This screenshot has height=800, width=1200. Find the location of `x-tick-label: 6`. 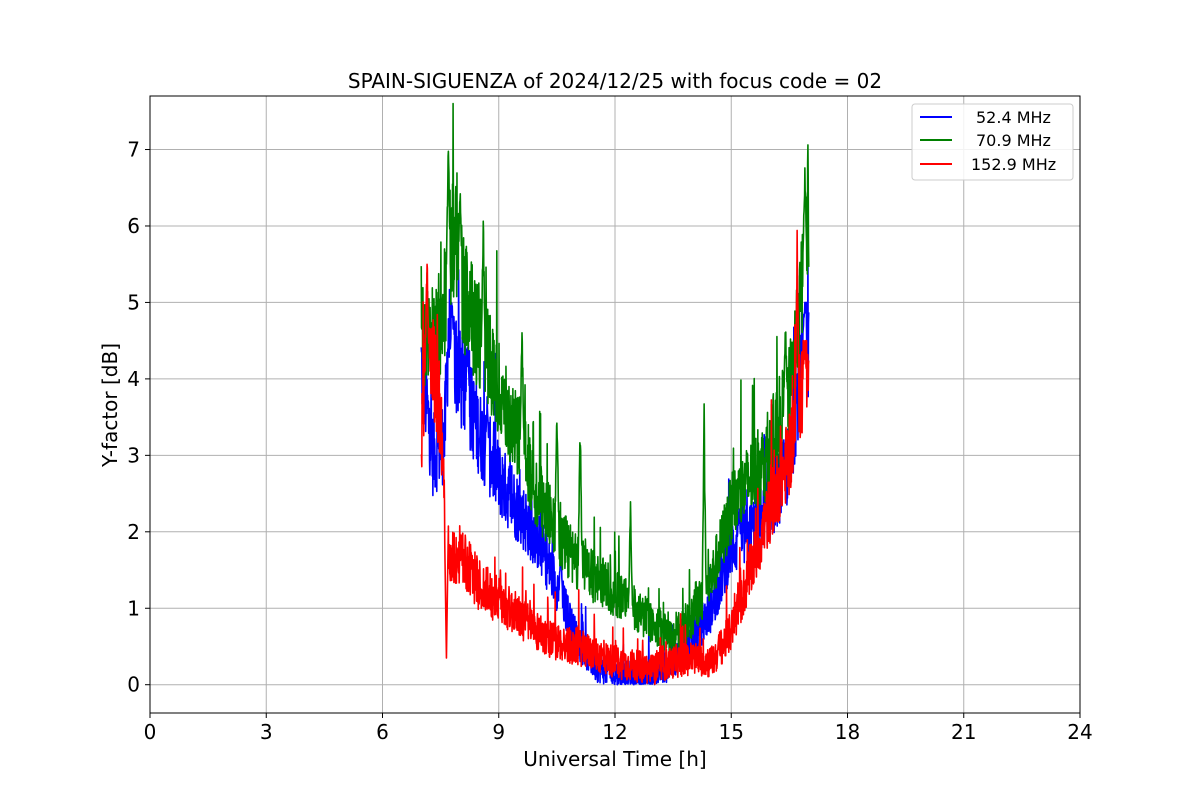

x-tick-label: 6 is located at coordinates (382, 732).